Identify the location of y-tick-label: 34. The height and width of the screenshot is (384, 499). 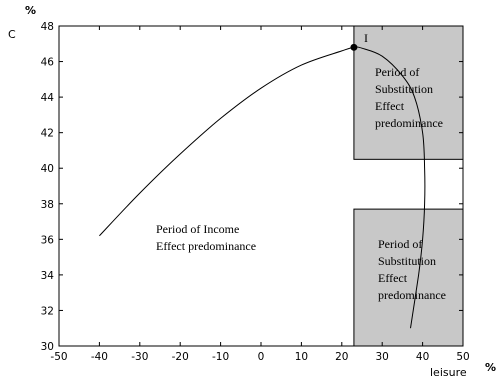
(48, 276).